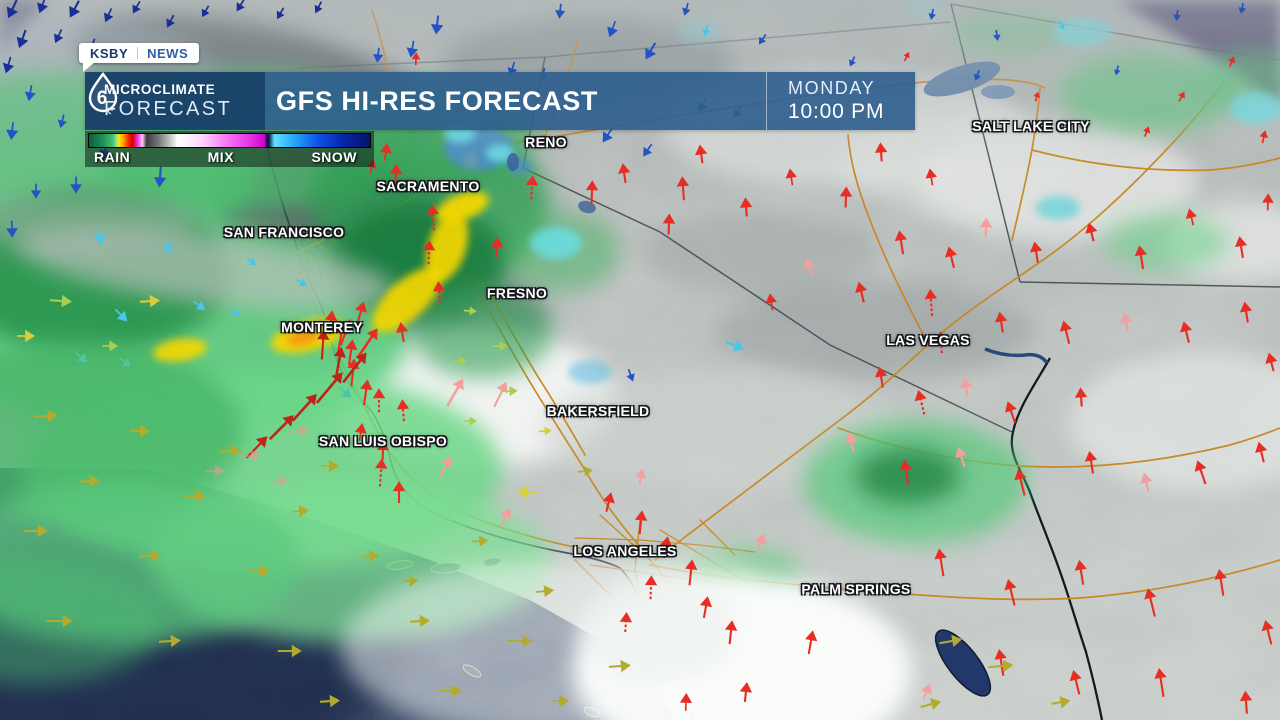  What do you see at coordinates (221, 156) in the screenshot?
I see `legend-mix-label: MIX` at bounding box center [221, 156].